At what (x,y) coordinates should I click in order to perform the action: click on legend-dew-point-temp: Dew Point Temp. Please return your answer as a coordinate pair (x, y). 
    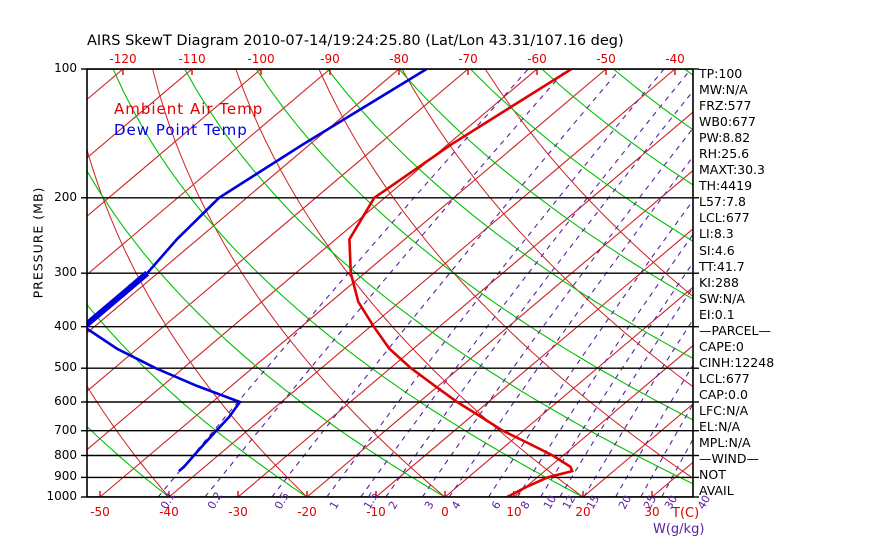
    Looking at the image, I should click on (181, 130).